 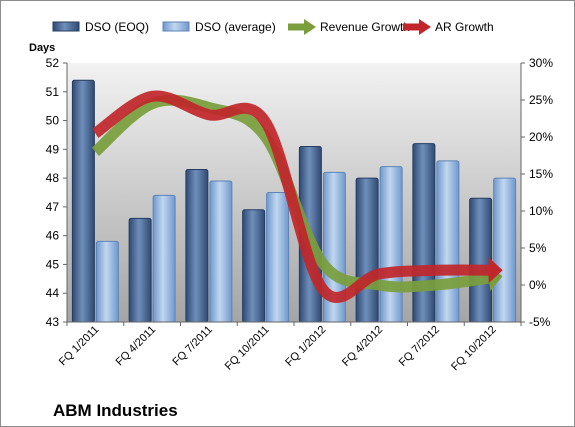 I want to click on right-tick-label: 15%, so click(x=541, y=174).